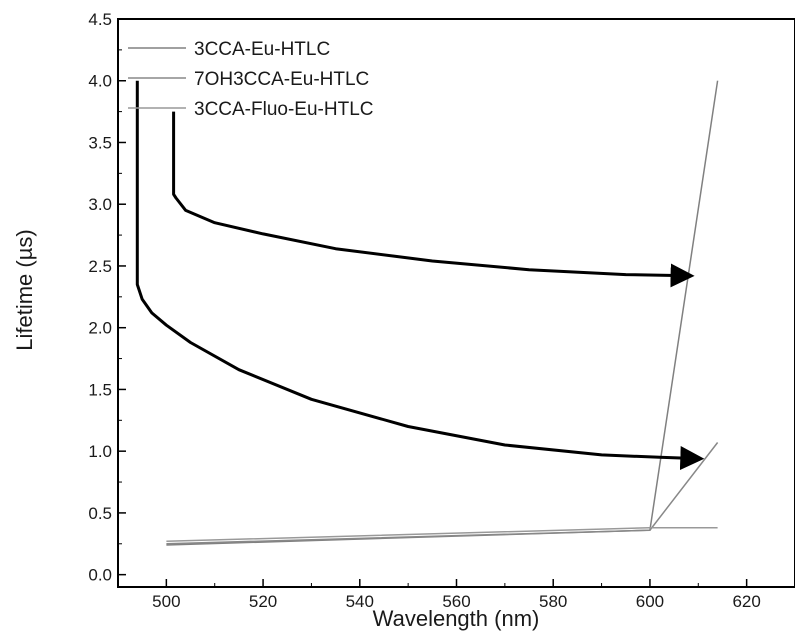 This screenshot has width=795, height=634. Describe the element at coordinates (650, 601) in the screenshot. I see `x-tick-label: 600` at that location.